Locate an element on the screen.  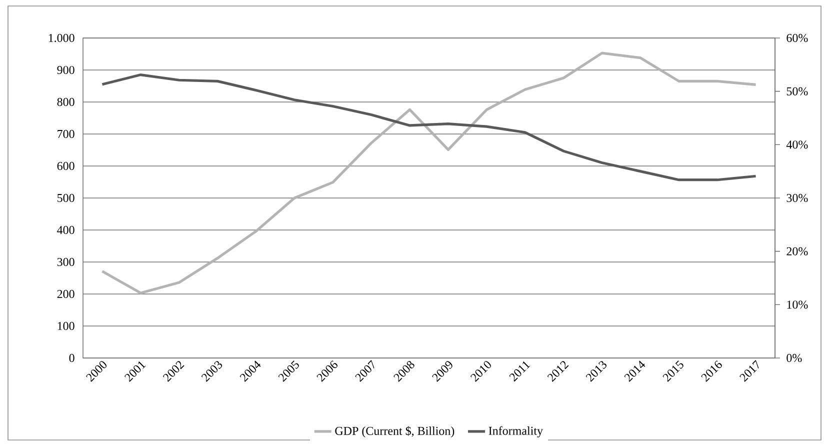
y-tick-label: 900 is located at coordinates (65, 70).